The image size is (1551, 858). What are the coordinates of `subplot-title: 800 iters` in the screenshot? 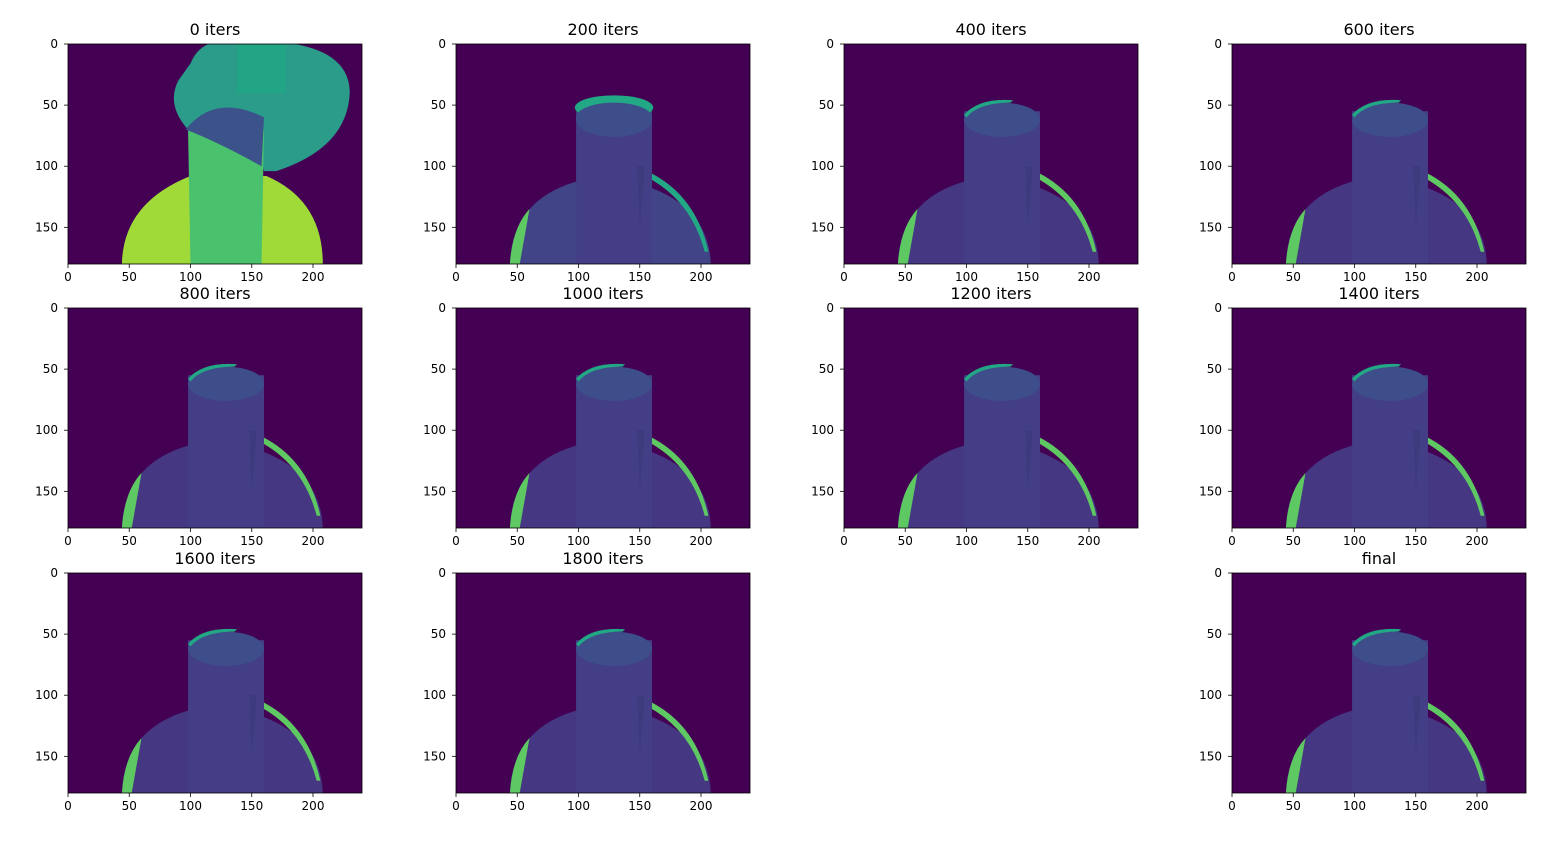 It's located at (214, 293).